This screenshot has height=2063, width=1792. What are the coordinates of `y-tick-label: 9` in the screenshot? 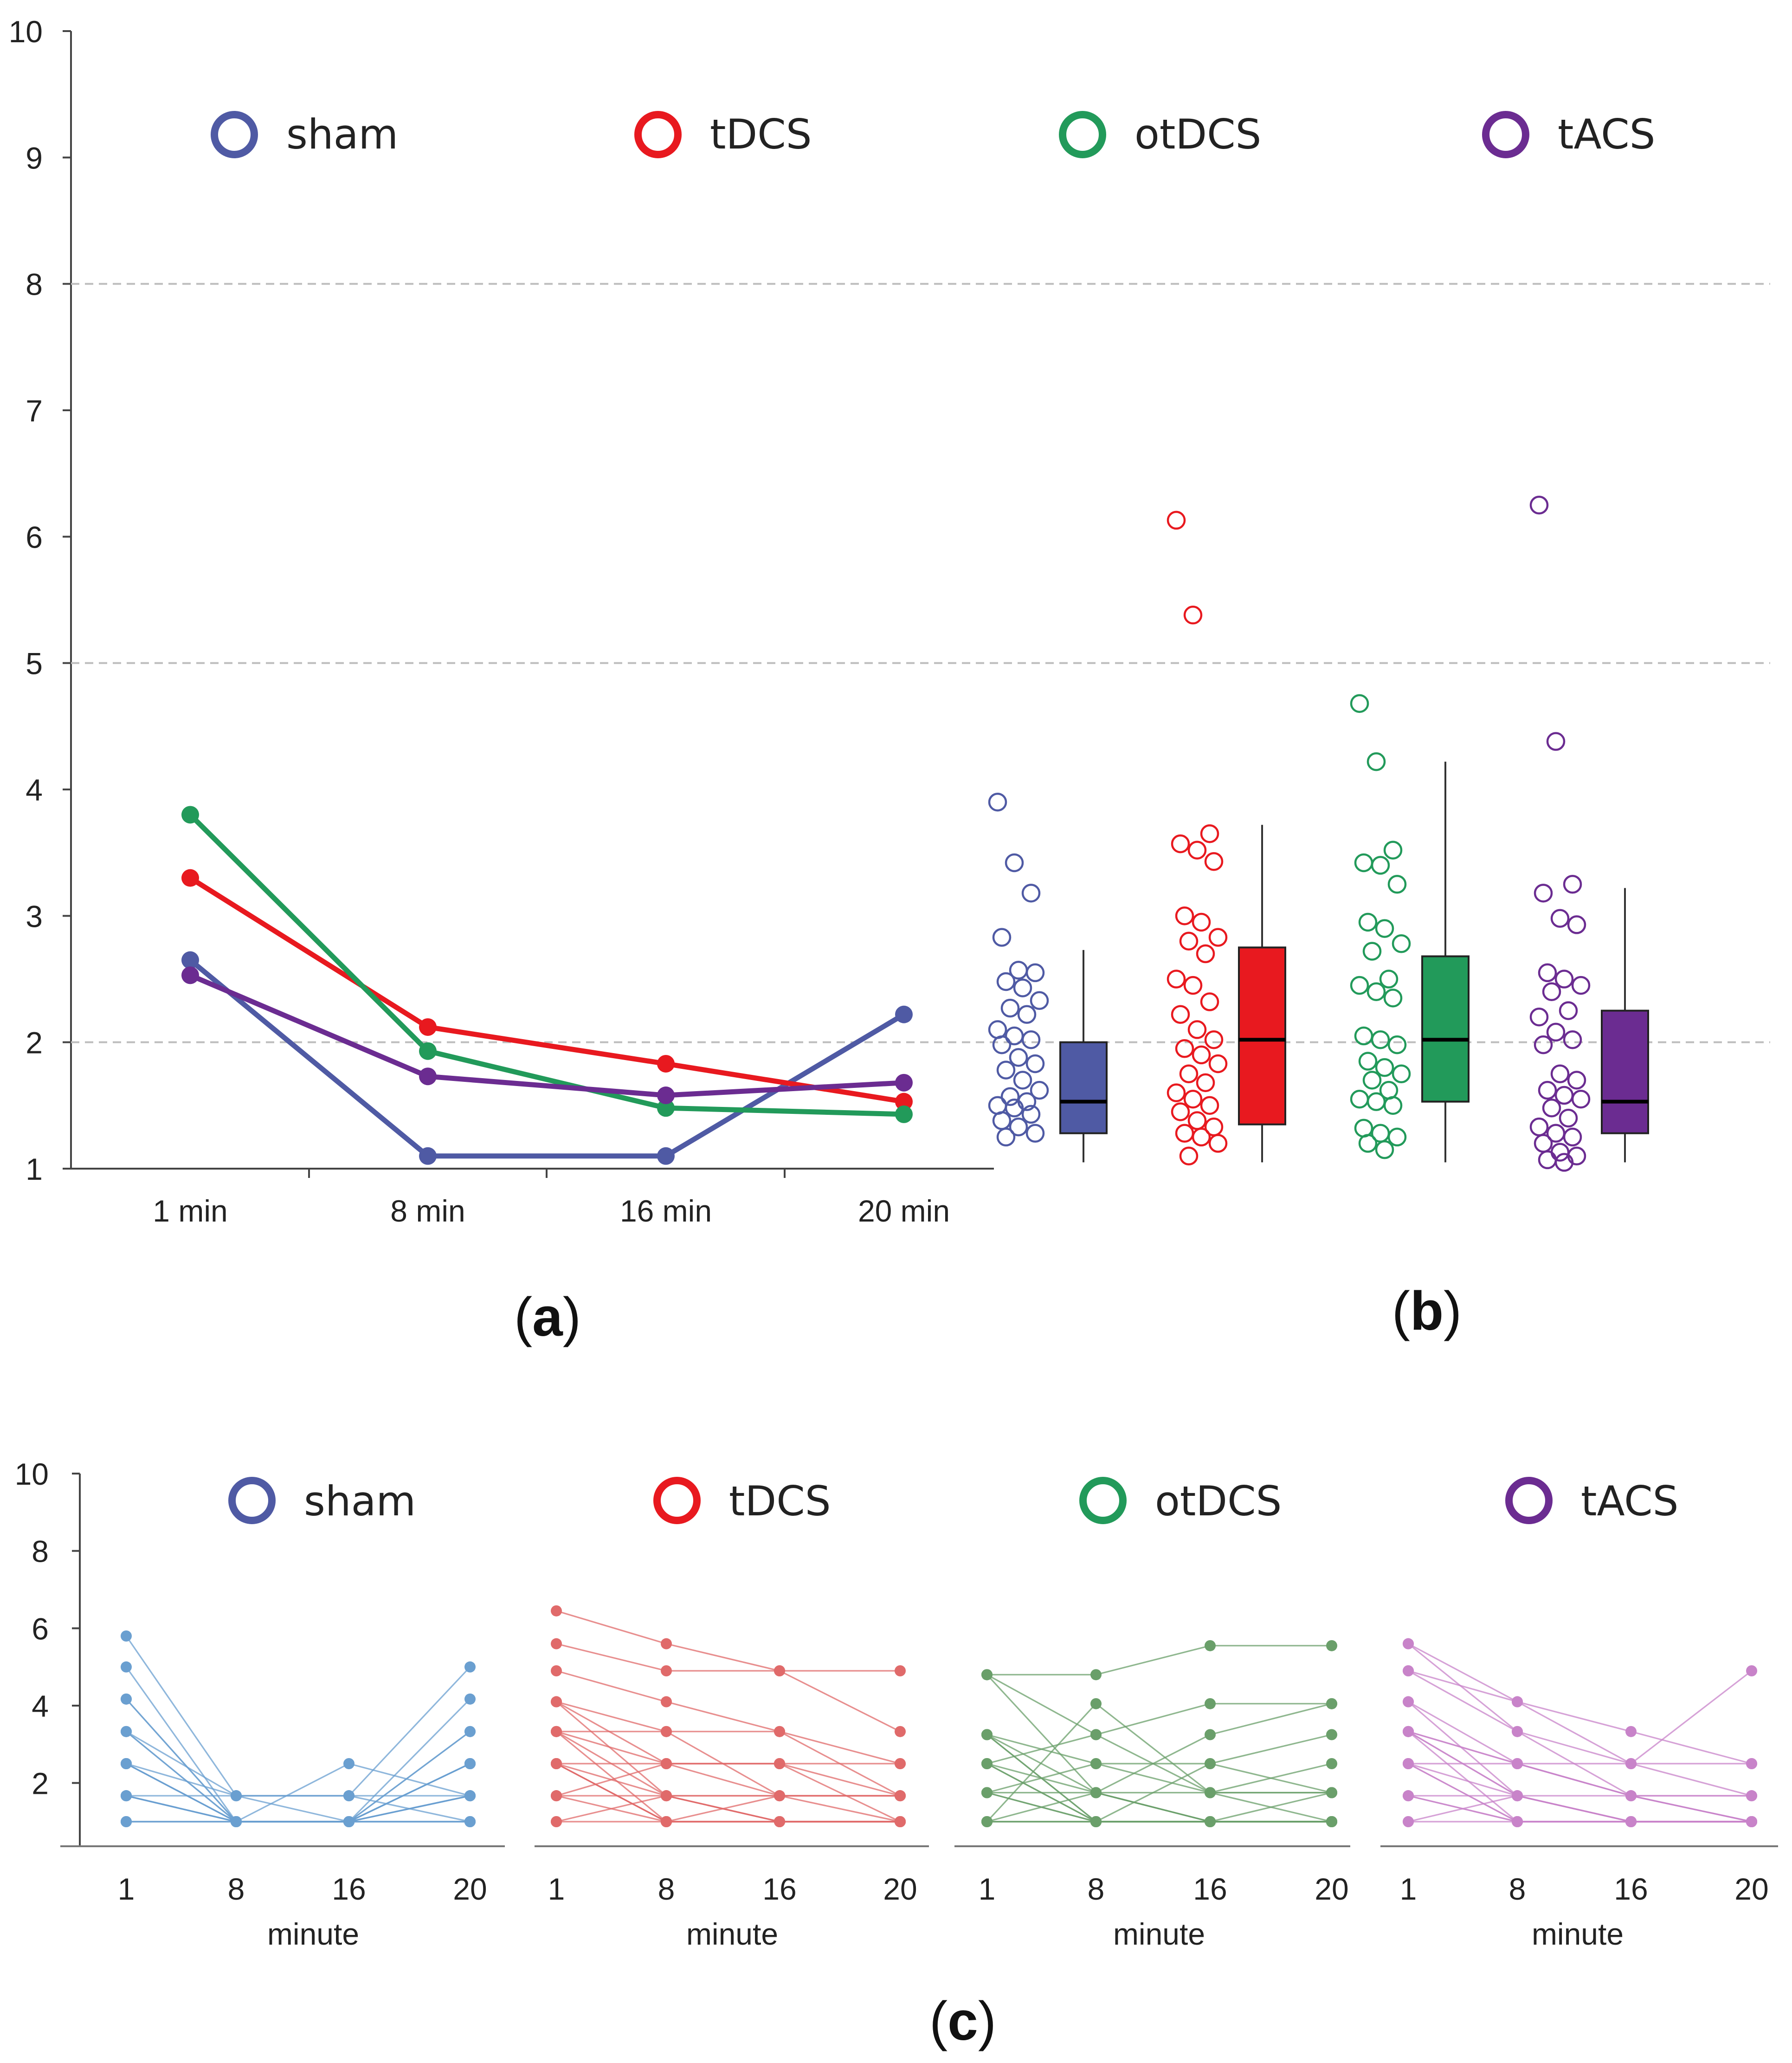 It's located at (34, 158).